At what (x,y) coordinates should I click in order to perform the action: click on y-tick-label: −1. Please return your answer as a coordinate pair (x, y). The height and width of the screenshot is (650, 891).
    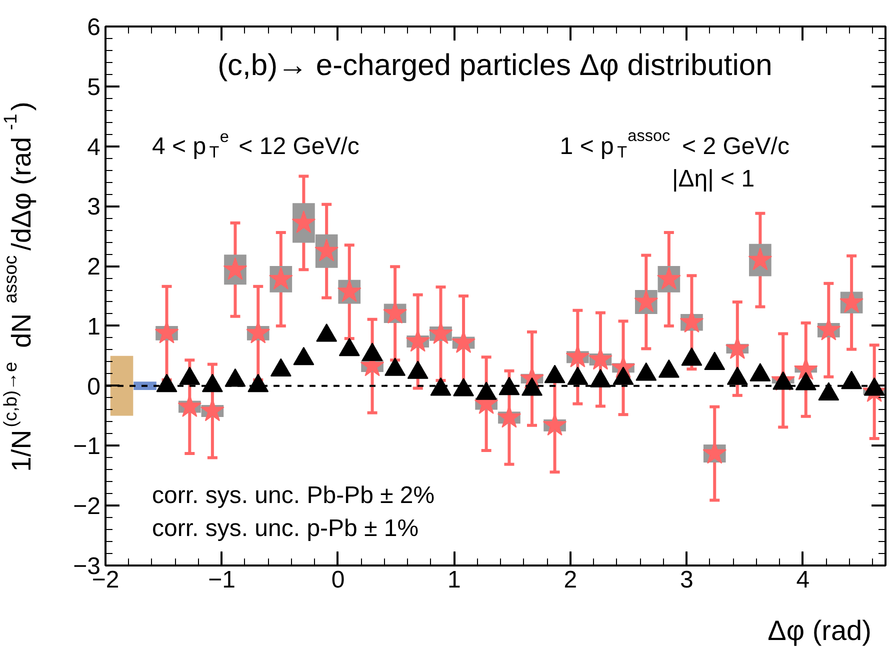
    Looking at the image, I should click on (87, 446).